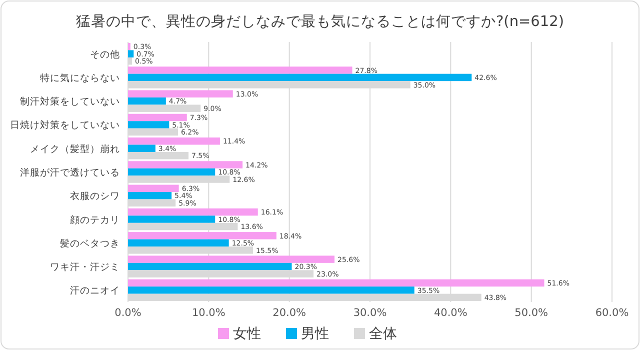  I want to click on y-tick-label: 汗のニオイ, so click(95, 290).